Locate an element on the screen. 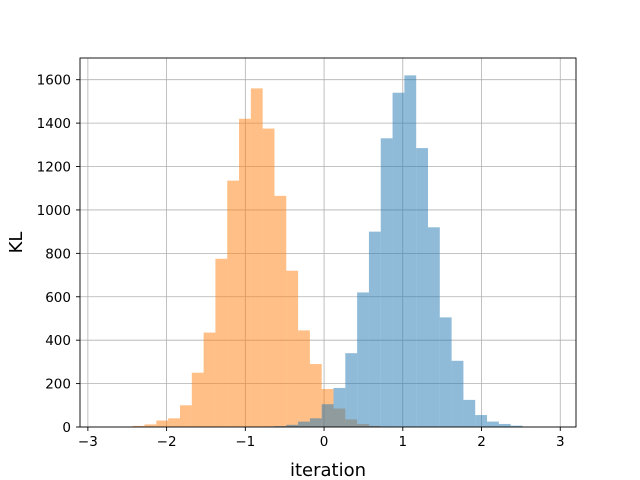 The image size is (640, 480). y-axis-label: KL is located at coordinates (16, 243).